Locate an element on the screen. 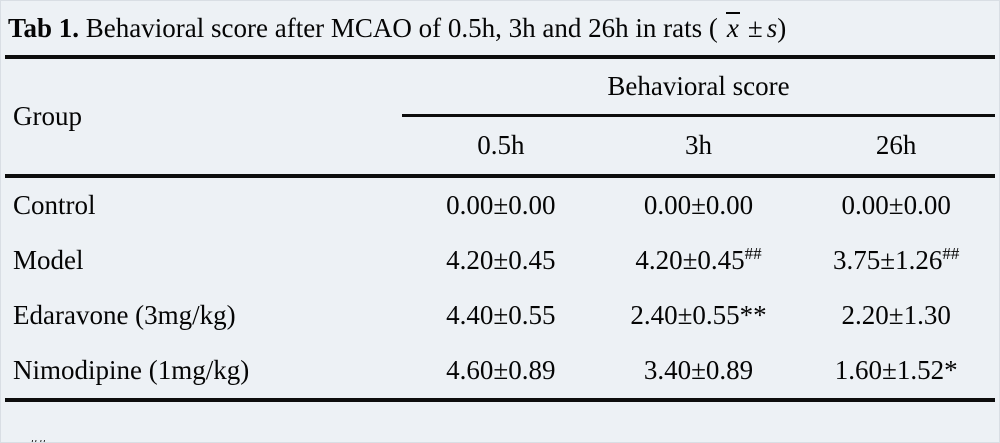  value-text: 4.40±0.55 is located at coordinates (501, 315).